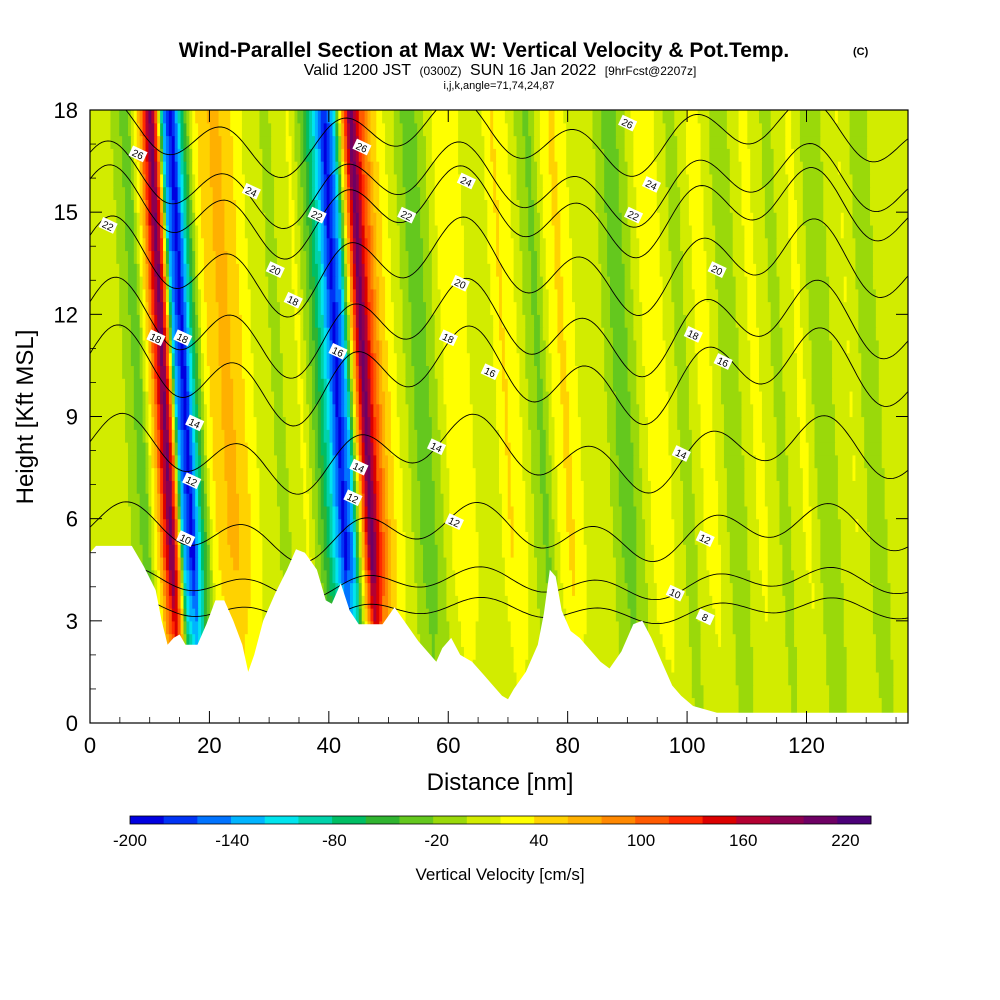  Describe the element at coordinates (651, 184) in the screenshot. I see `contour-label-bg` at that location.